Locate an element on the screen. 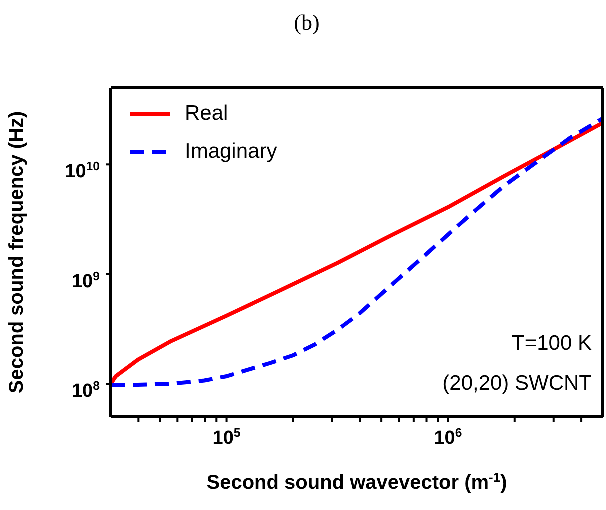  y-tick-label: 10$^{8}$ is located at coordinates (86, 390).